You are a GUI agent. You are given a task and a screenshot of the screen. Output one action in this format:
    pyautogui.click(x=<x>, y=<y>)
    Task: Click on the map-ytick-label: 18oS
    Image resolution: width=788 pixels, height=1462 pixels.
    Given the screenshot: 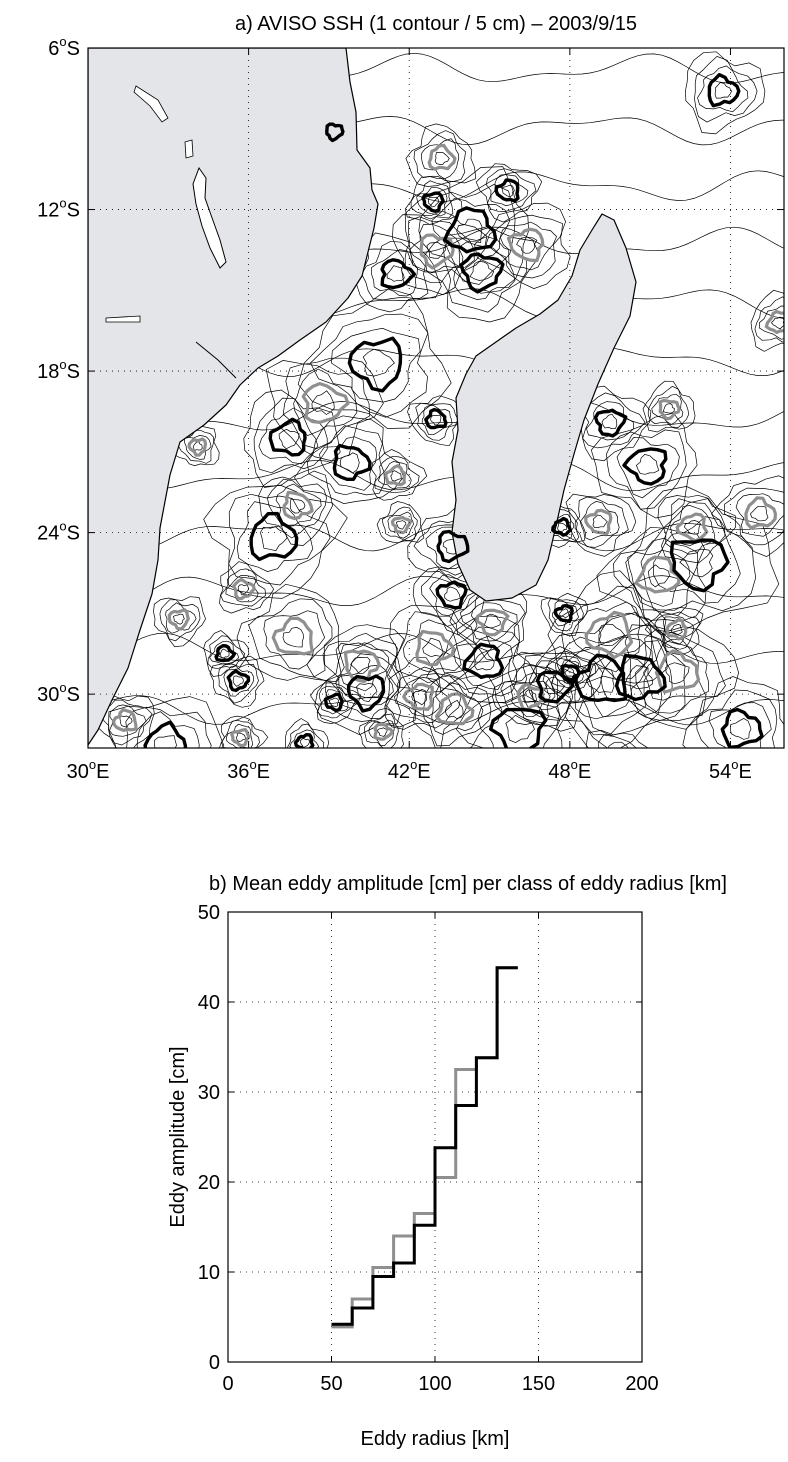 What is the action you would take?
    pyautogui.click(x=58, y=370)
    